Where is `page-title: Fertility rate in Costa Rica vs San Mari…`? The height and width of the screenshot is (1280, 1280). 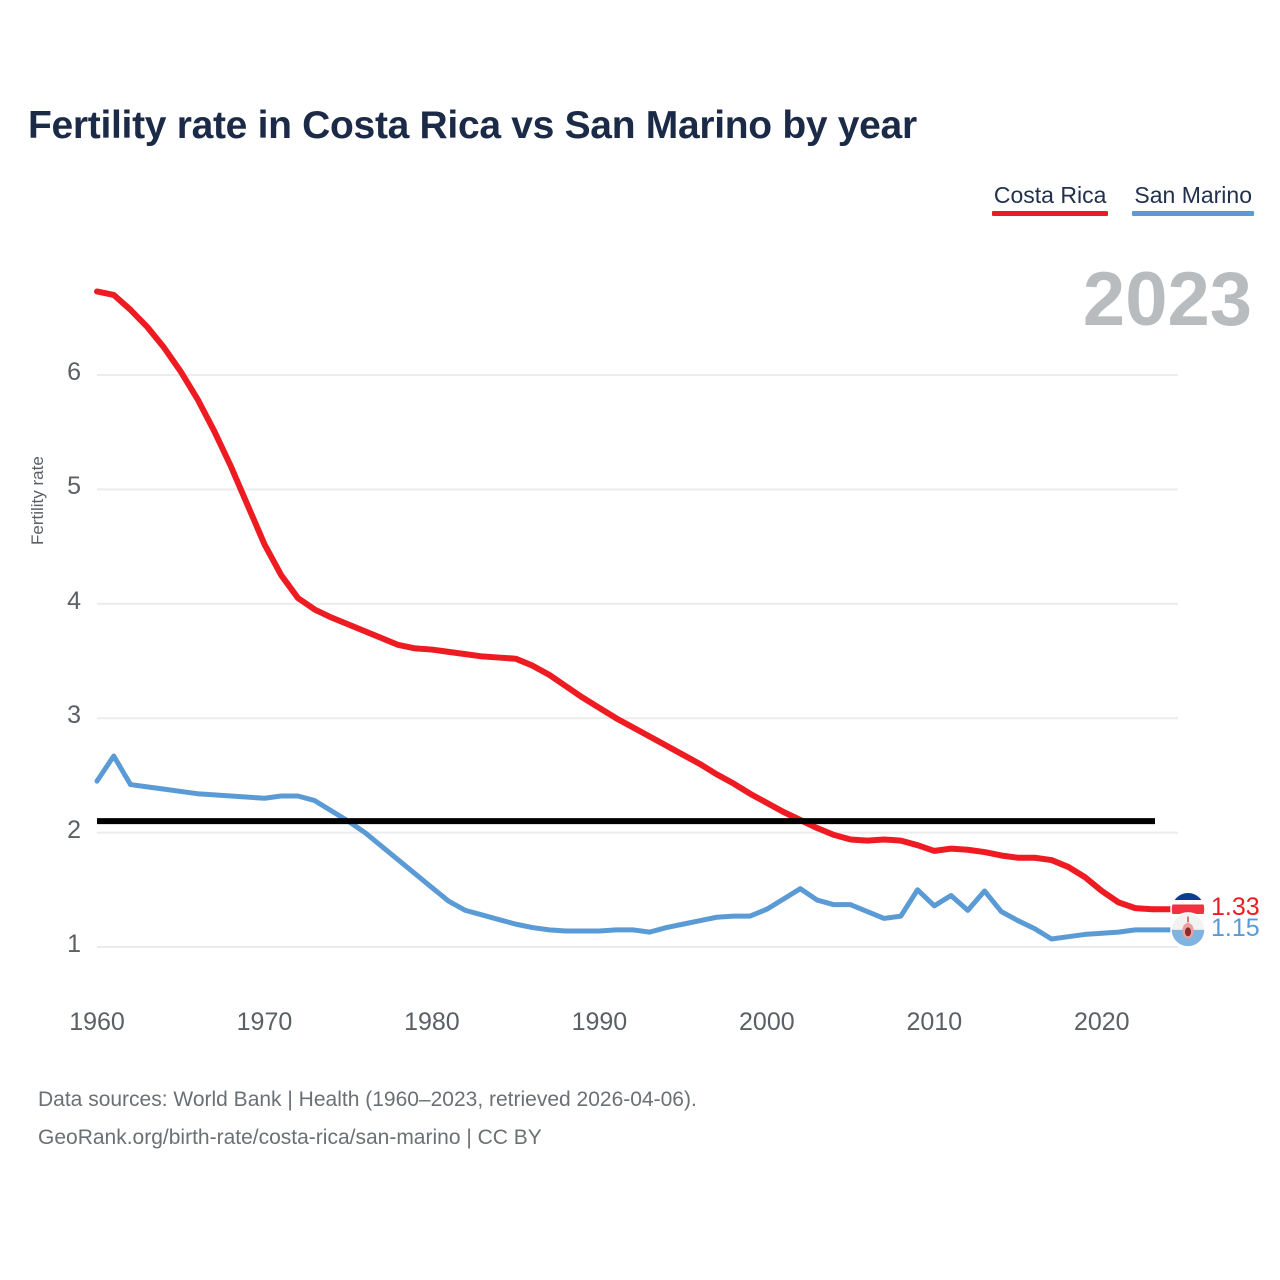 page-title: Fertility rate in Costa Rica vs San Mari… is located at coordinates (472, 125).